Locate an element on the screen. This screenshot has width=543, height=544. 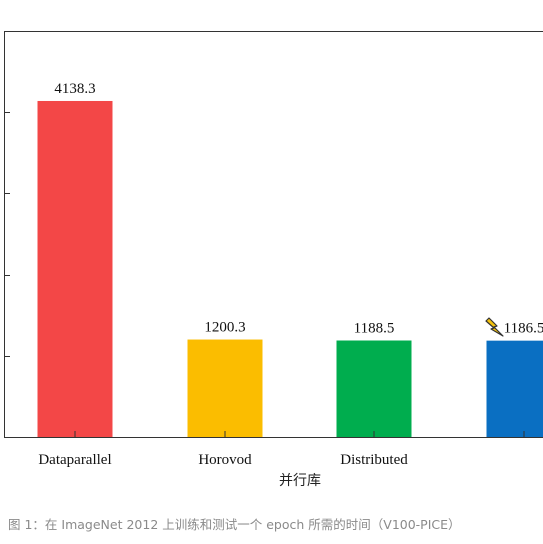
value-label: 1186.5 is located at coordinates (523, 329).